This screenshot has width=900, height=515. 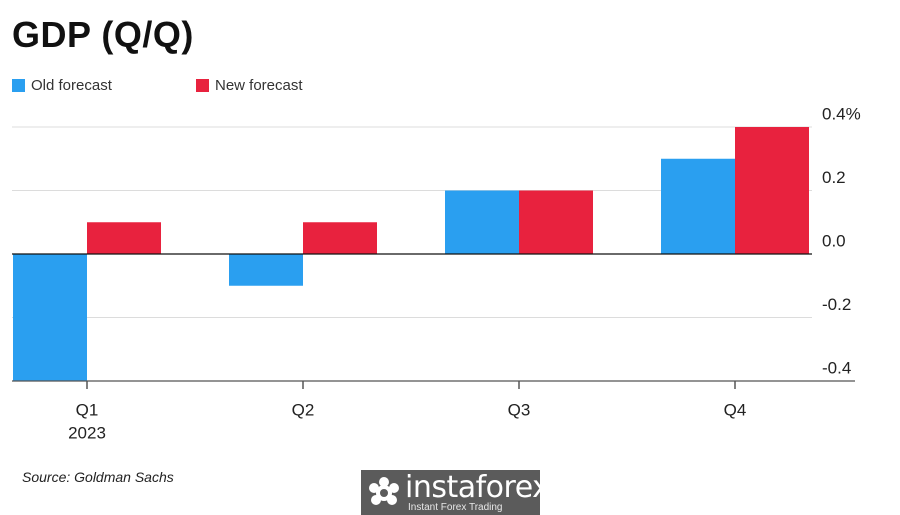 What do you see at coordinates (836, 304) in the screenshot?
I see `y-tick-label: -0.2` at bounding box center [836, 304].